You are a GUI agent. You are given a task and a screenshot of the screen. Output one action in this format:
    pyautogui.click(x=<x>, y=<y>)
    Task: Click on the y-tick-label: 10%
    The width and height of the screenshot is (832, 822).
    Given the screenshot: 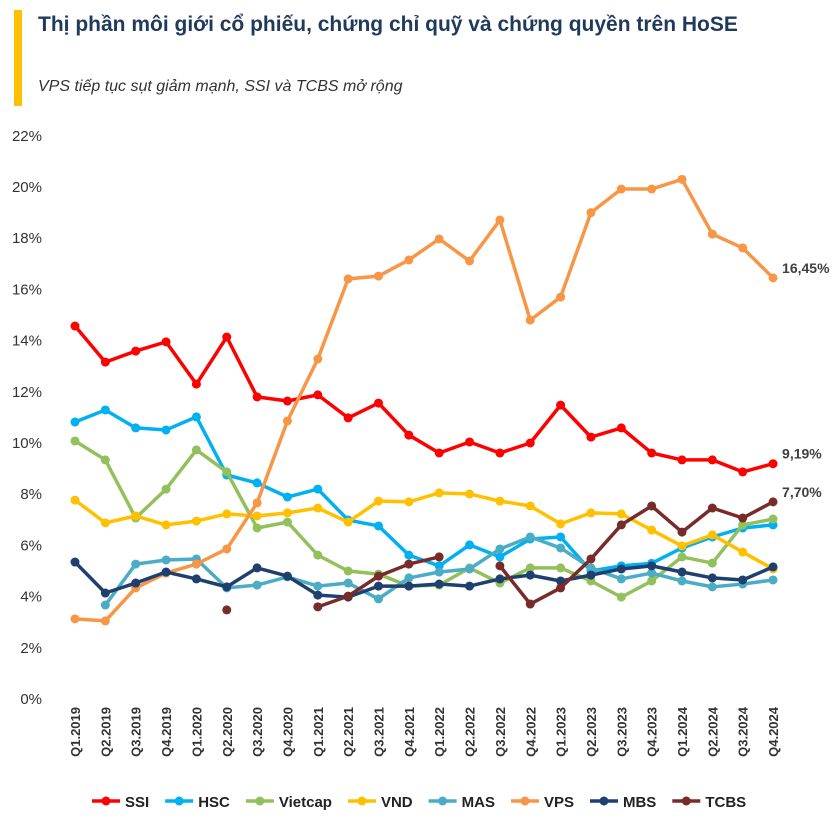 What is the action you would take?
    pyautogui.click(x=27, y=443)
    